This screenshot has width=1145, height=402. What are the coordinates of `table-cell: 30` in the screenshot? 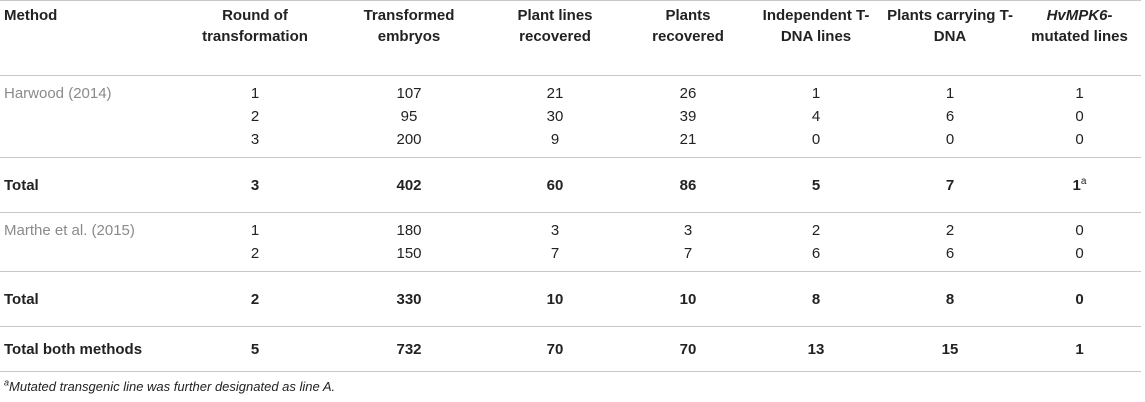 It's located at (555, 116).